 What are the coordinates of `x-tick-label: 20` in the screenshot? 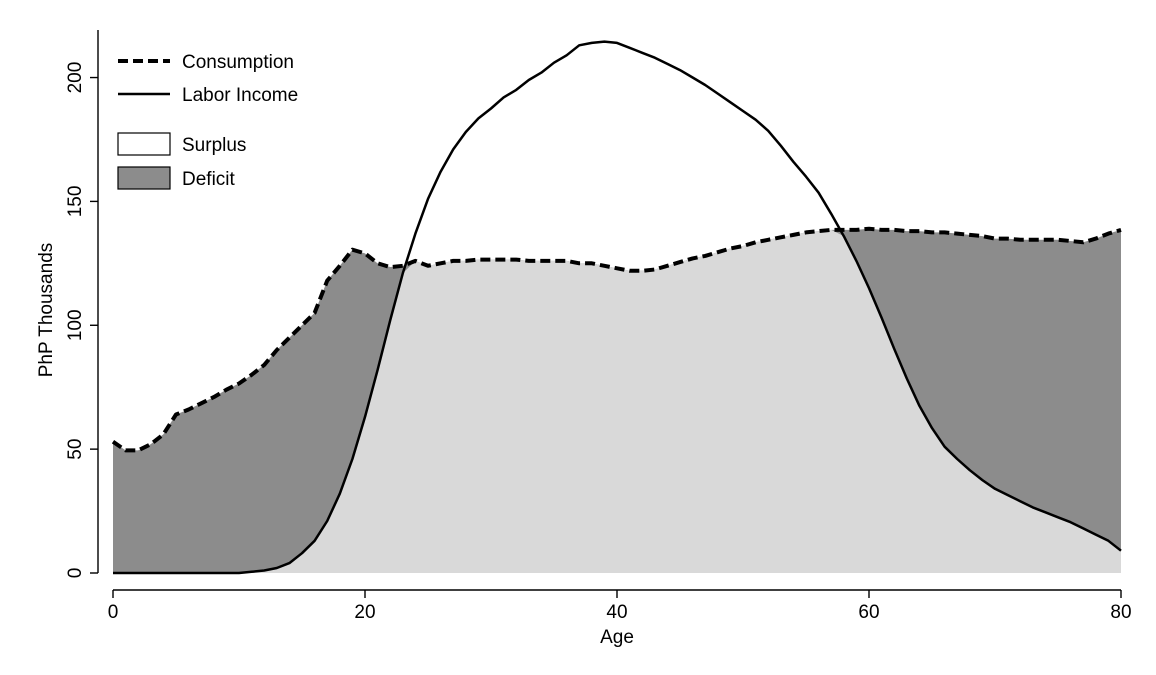 It's located at (364, 612).